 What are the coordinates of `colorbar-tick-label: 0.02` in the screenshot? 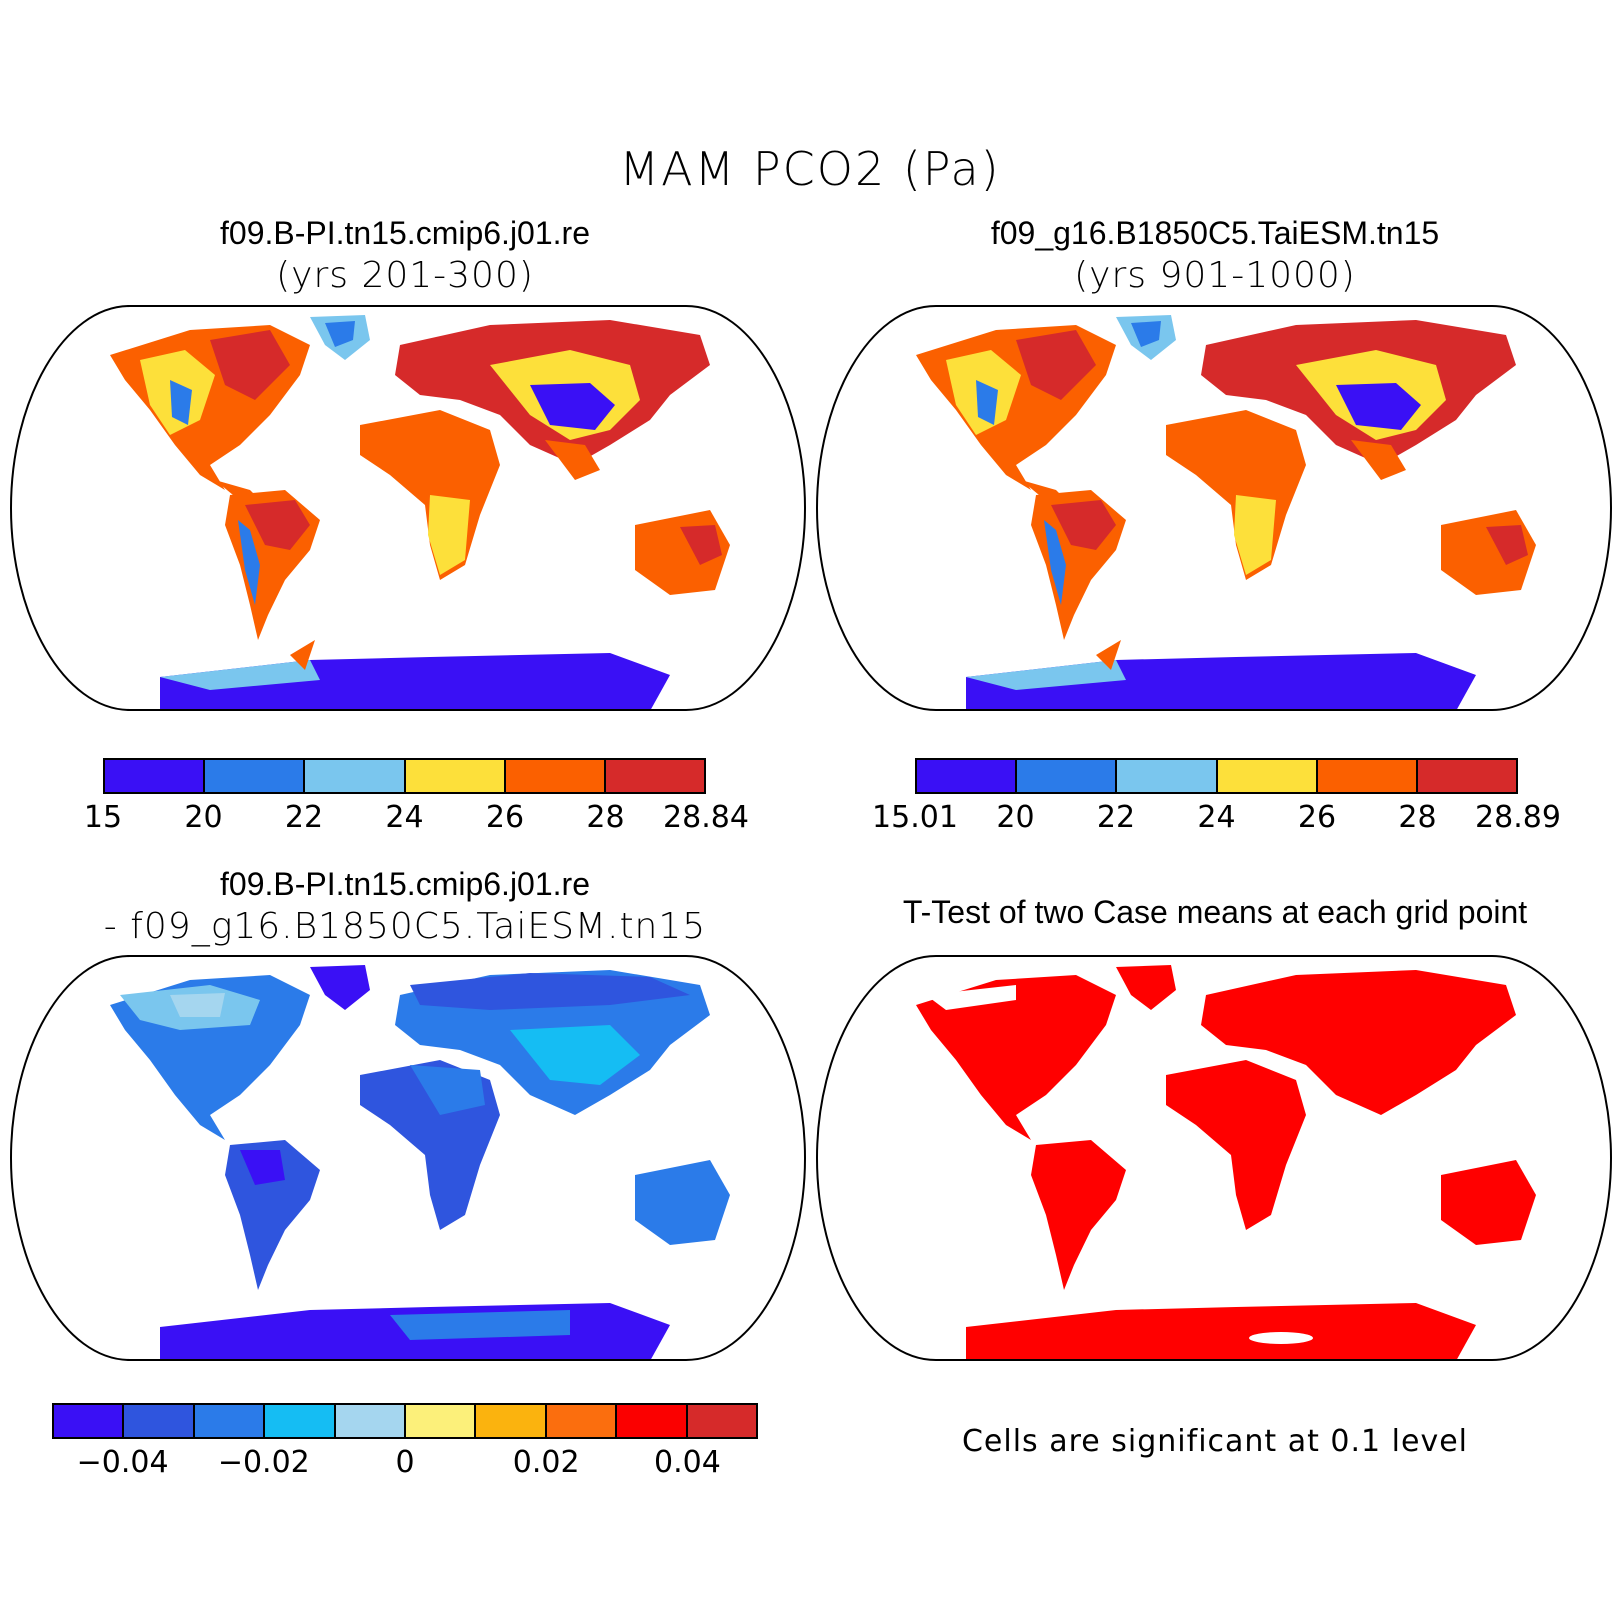 It's located at (546, 1462).